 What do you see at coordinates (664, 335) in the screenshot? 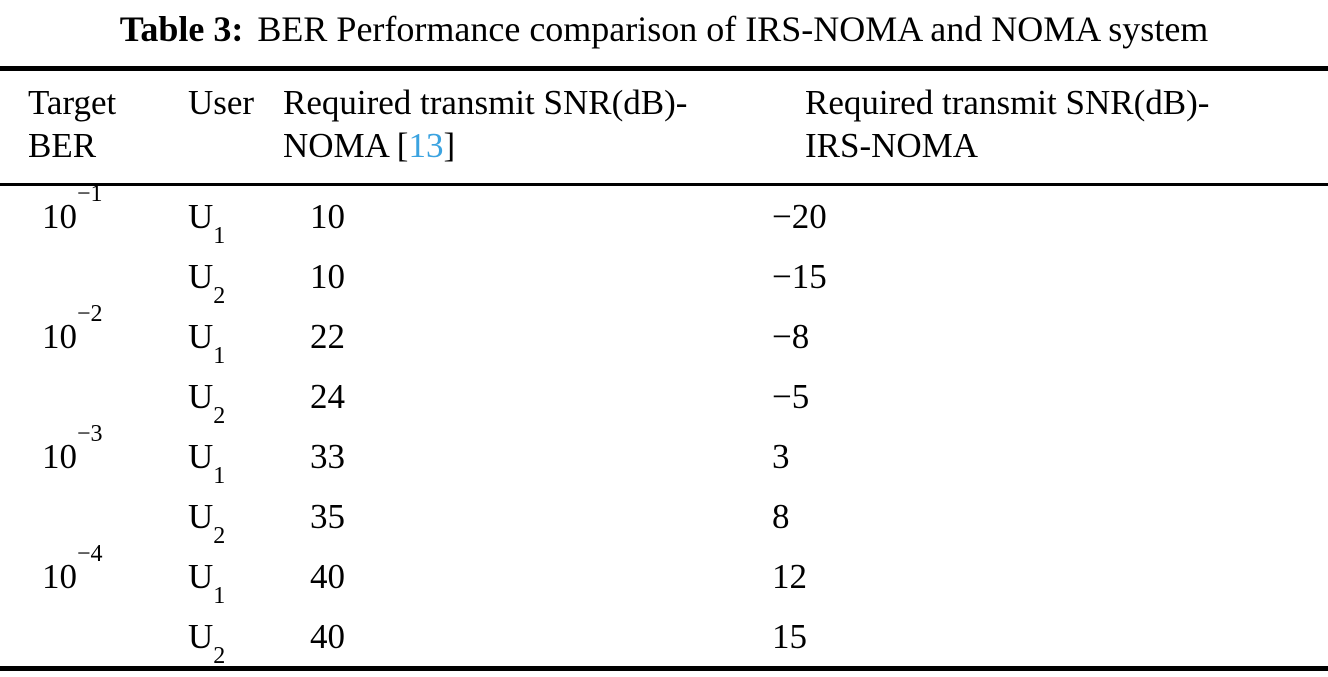
I see `table-row: 10−2 U1 22 −8` at bounding box center [664, 335].